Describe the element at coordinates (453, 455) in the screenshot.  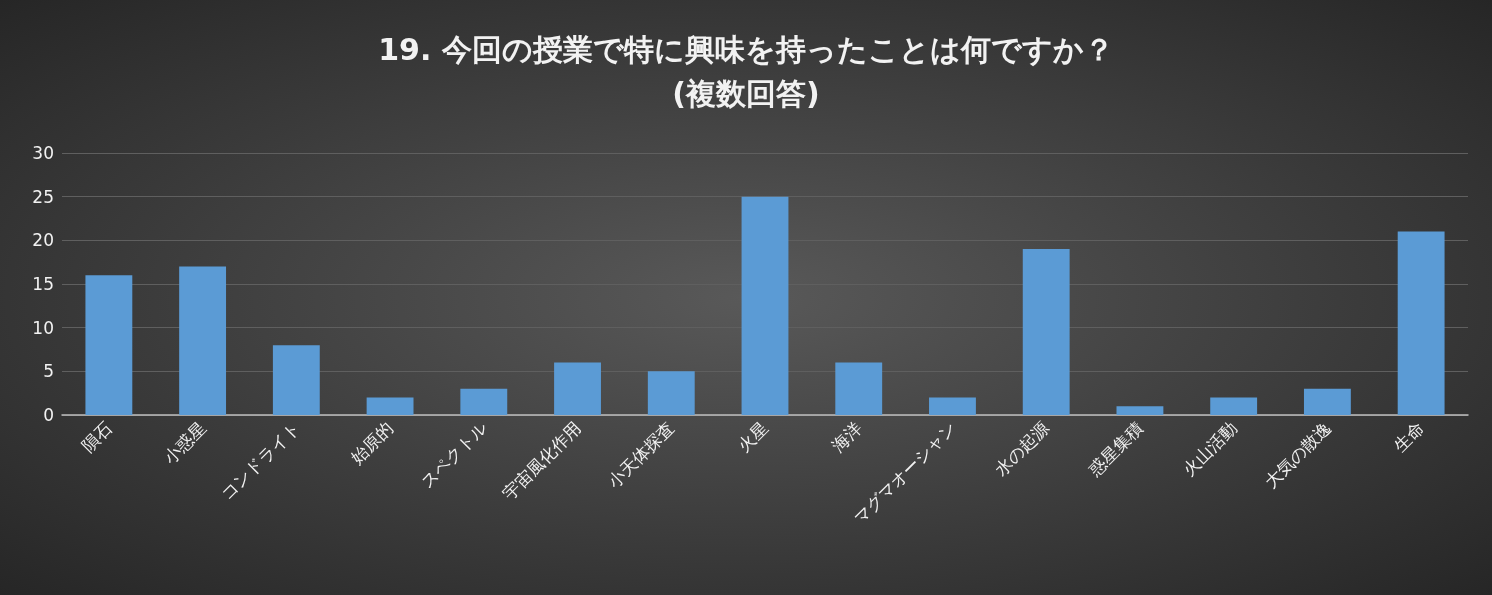
I see `x-tick-label: スペクトル` at that location.